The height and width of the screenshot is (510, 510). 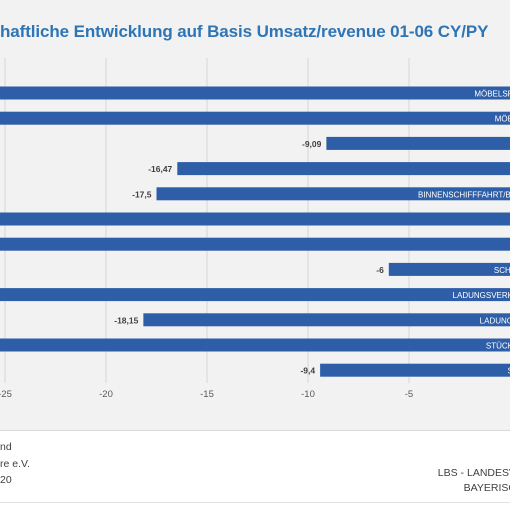 I want to click on category-label: BINNENSCHIFFFAHRT/BI, so click(x=464, y=194).